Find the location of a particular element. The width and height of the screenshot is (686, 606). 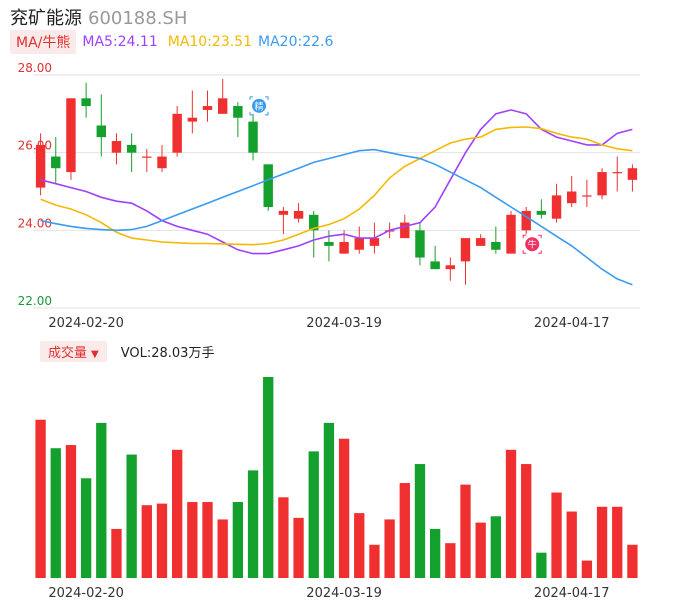

signal-marker-label: 精 is located at coordinates (259, 106).